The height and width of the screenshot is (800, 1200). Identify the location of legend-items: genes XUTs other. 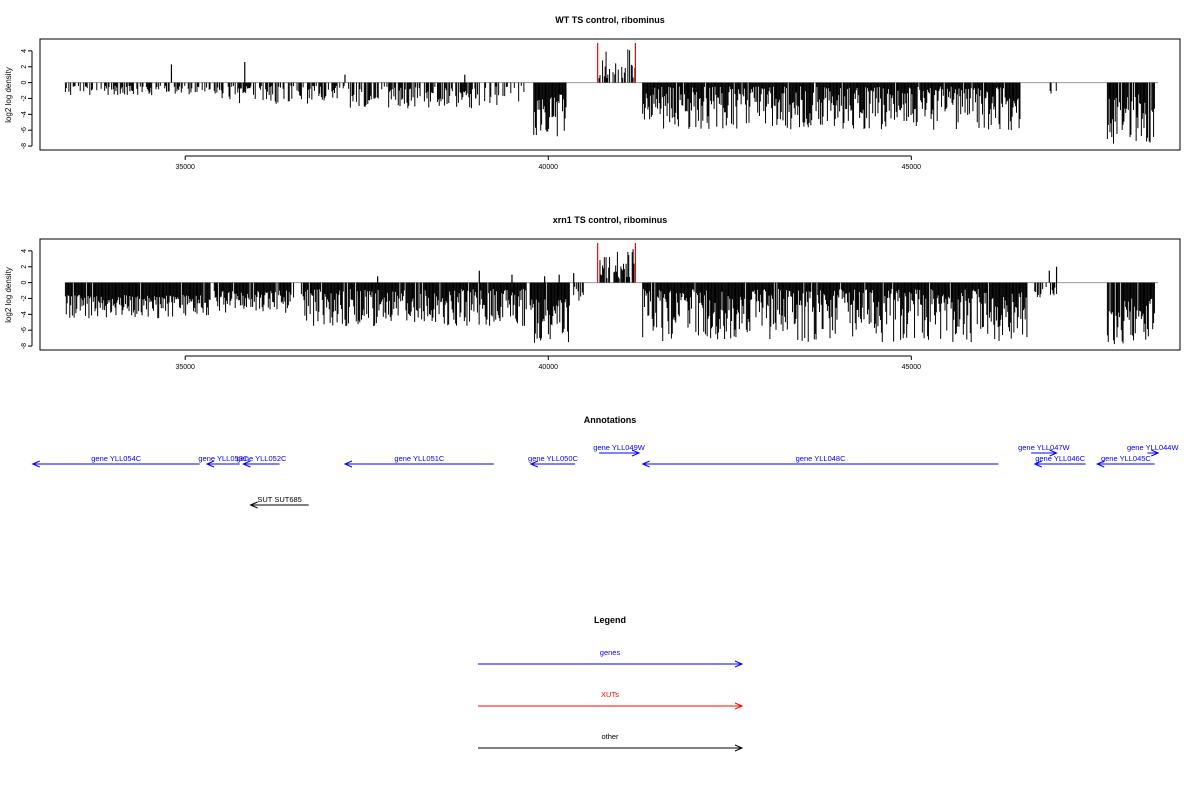
(611, 700).